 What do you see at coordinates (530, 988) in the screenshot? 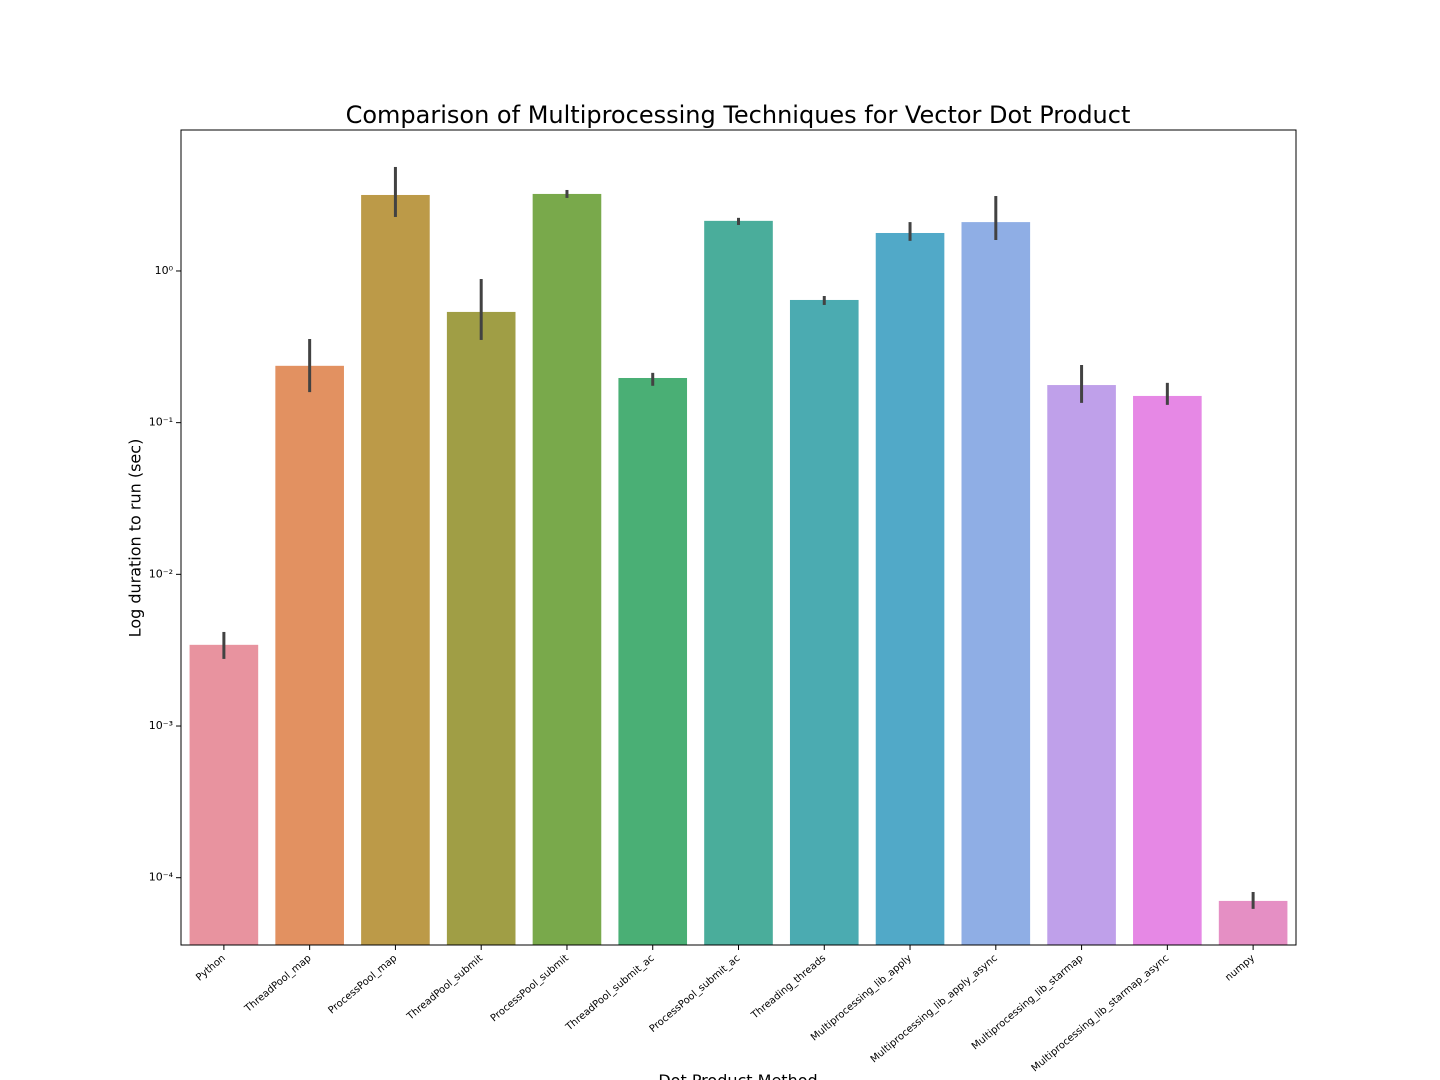
I see `x-tick-label: ProcessPool_submit` at bounding box center [530, 988].